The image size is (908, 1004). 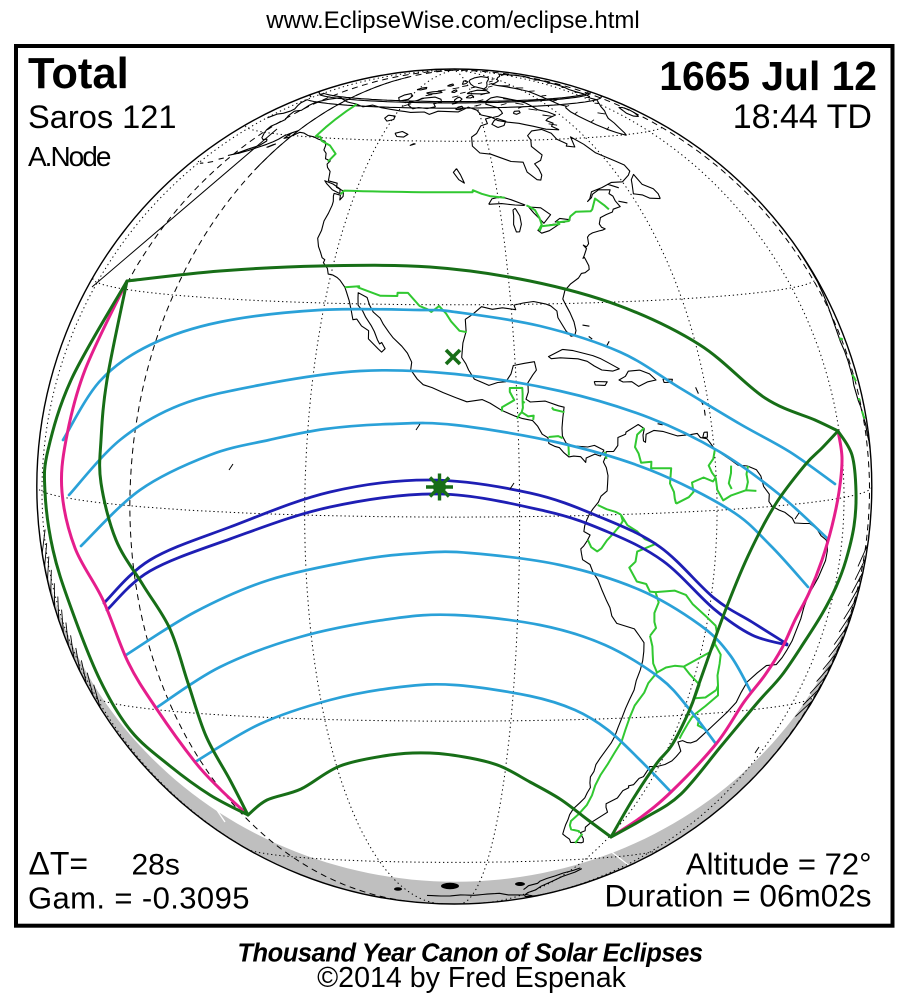 What do you see at coordinates (139, 898) in the screenshot?
I see `svg-text: Gam. = -0.3095` at bounding box center [139, 898].